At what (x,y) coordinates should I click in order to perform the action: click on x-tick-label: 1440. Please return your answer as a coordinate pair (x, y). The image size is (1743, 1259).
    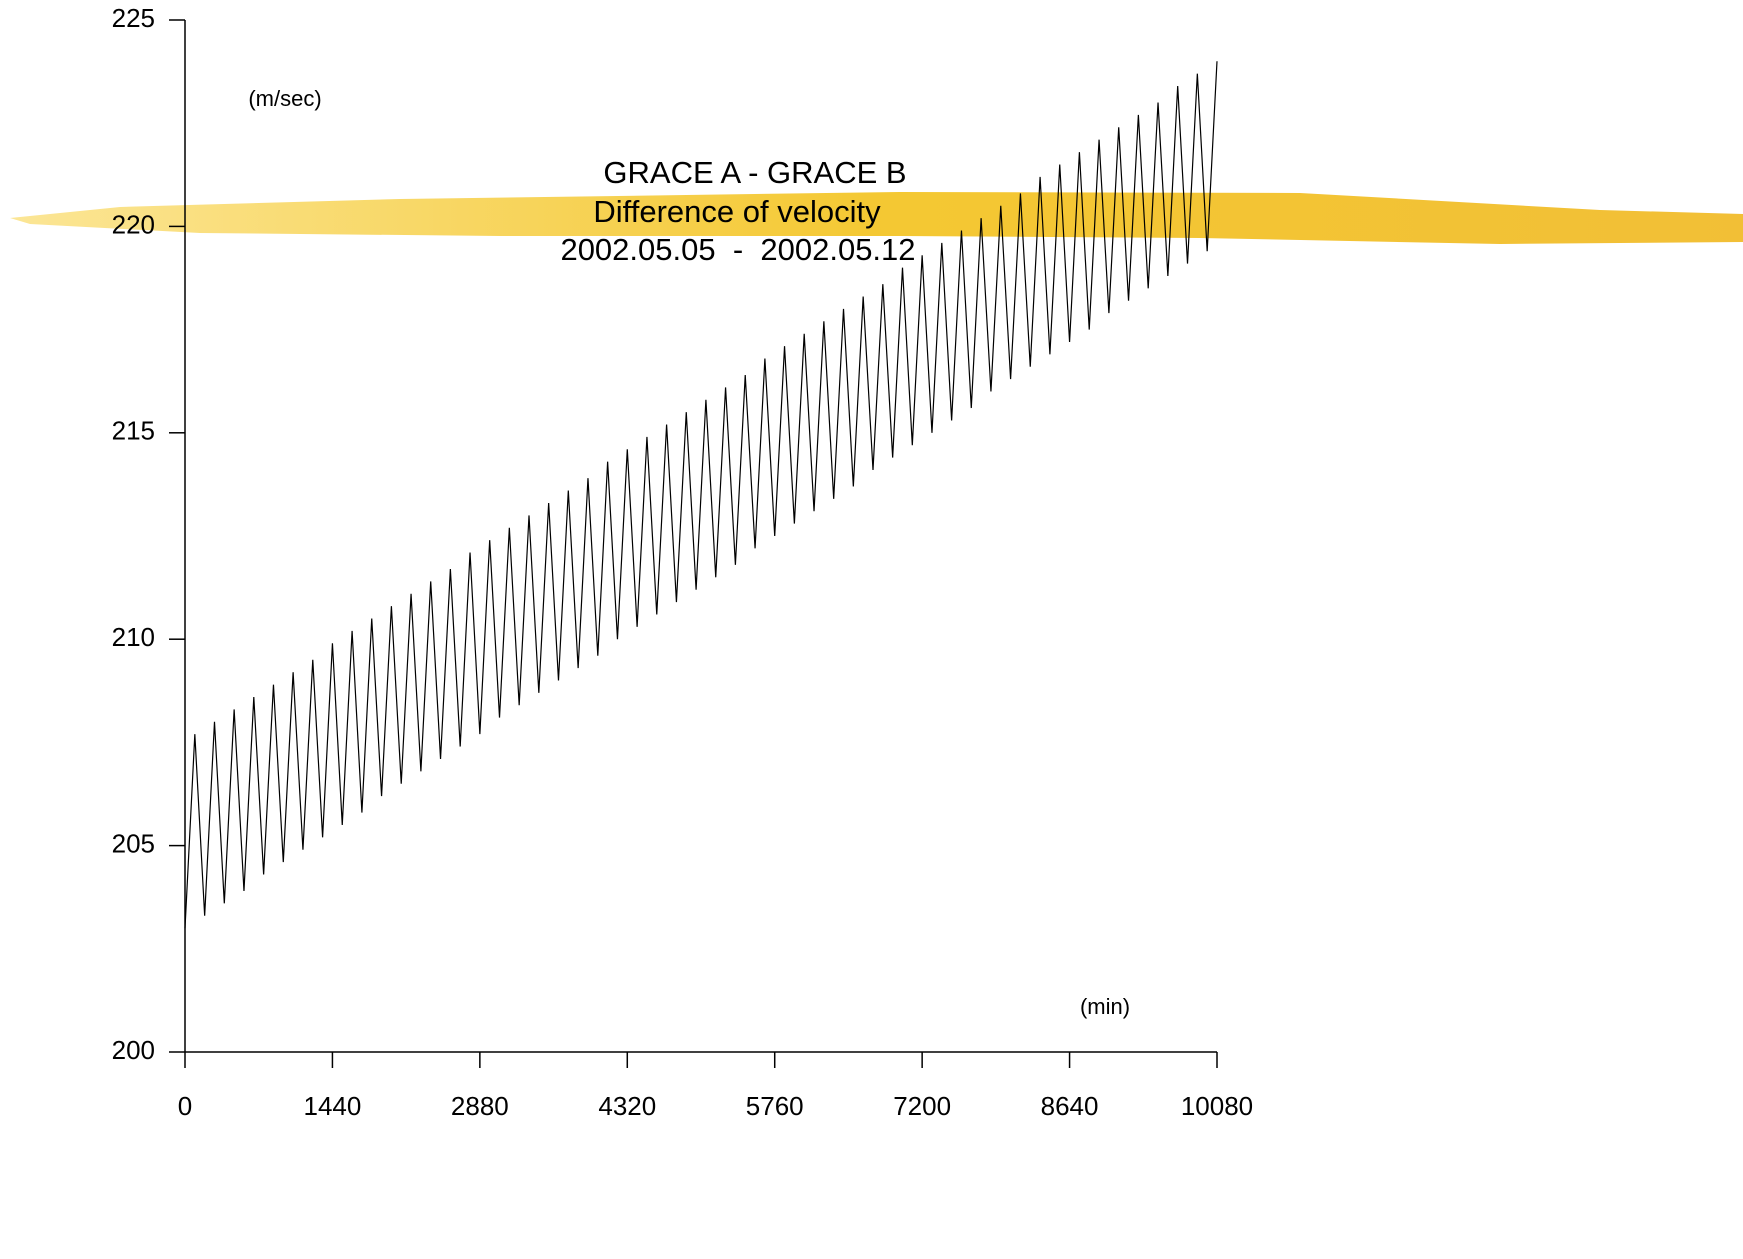
    Looking at the image, I should click on (333, 1106).